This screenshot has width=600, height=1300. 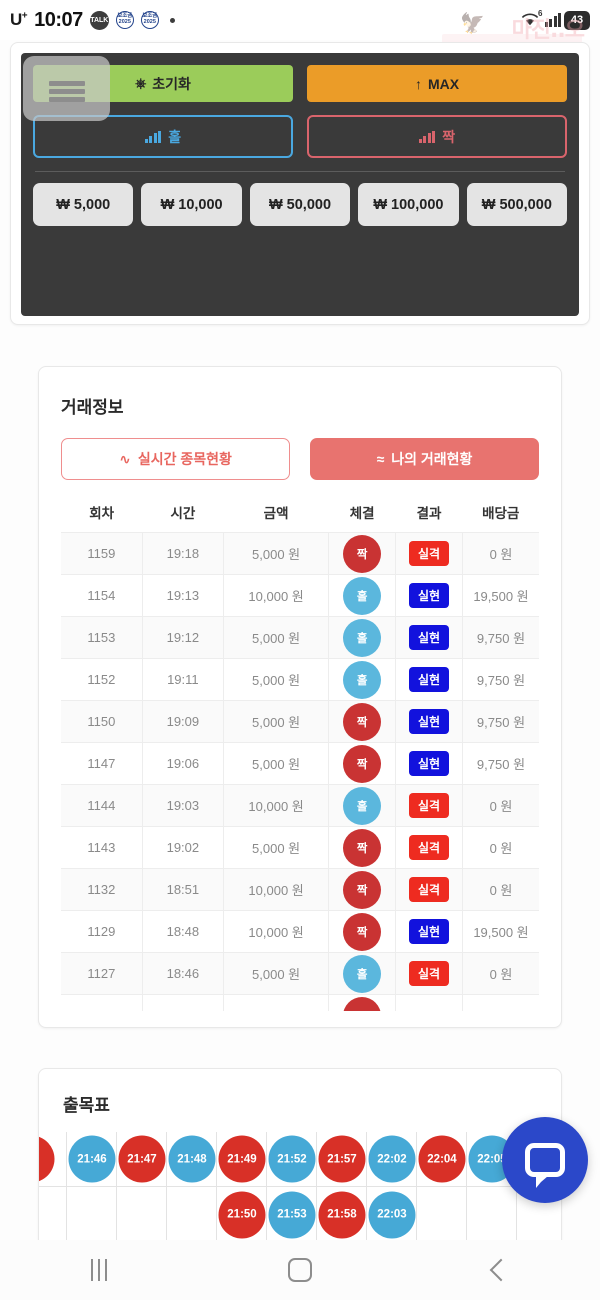 I want to click on result-chart-cell-bottom: 21:58, so click(x=342, y=1214).